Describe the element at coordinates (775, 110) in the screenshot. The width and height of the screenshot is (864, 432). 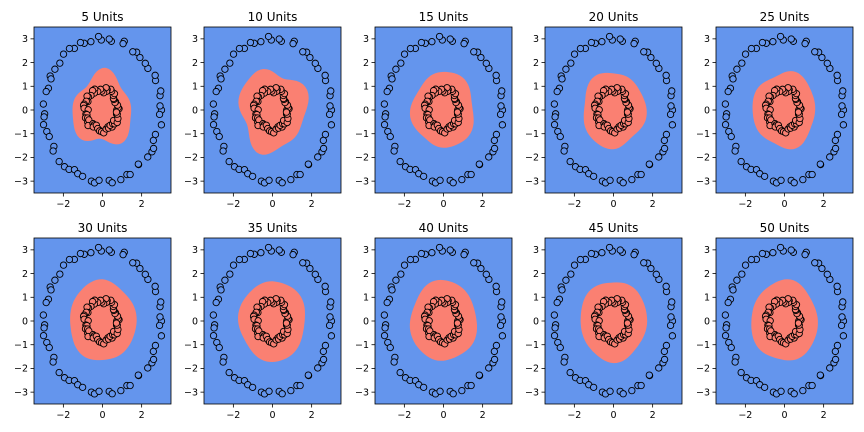
I see `subplot-25-units: 25 Units −2 0 2 −3 −2 −1 0 1 2 3` at that location.